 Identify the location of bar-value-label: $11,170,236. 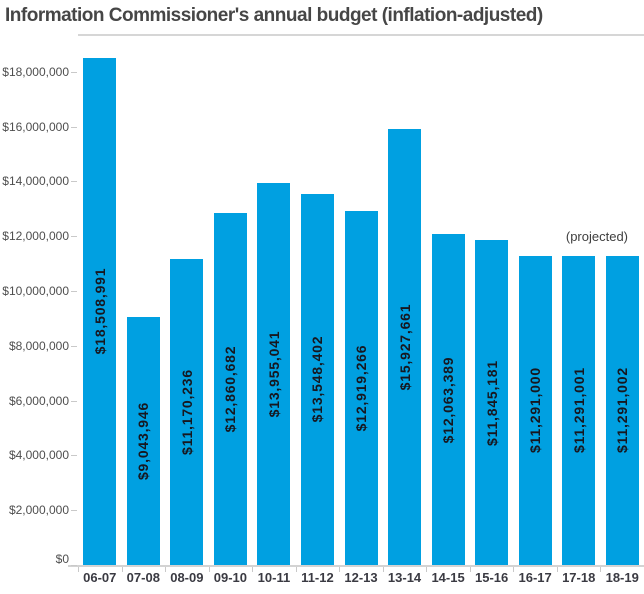
(186, 412).